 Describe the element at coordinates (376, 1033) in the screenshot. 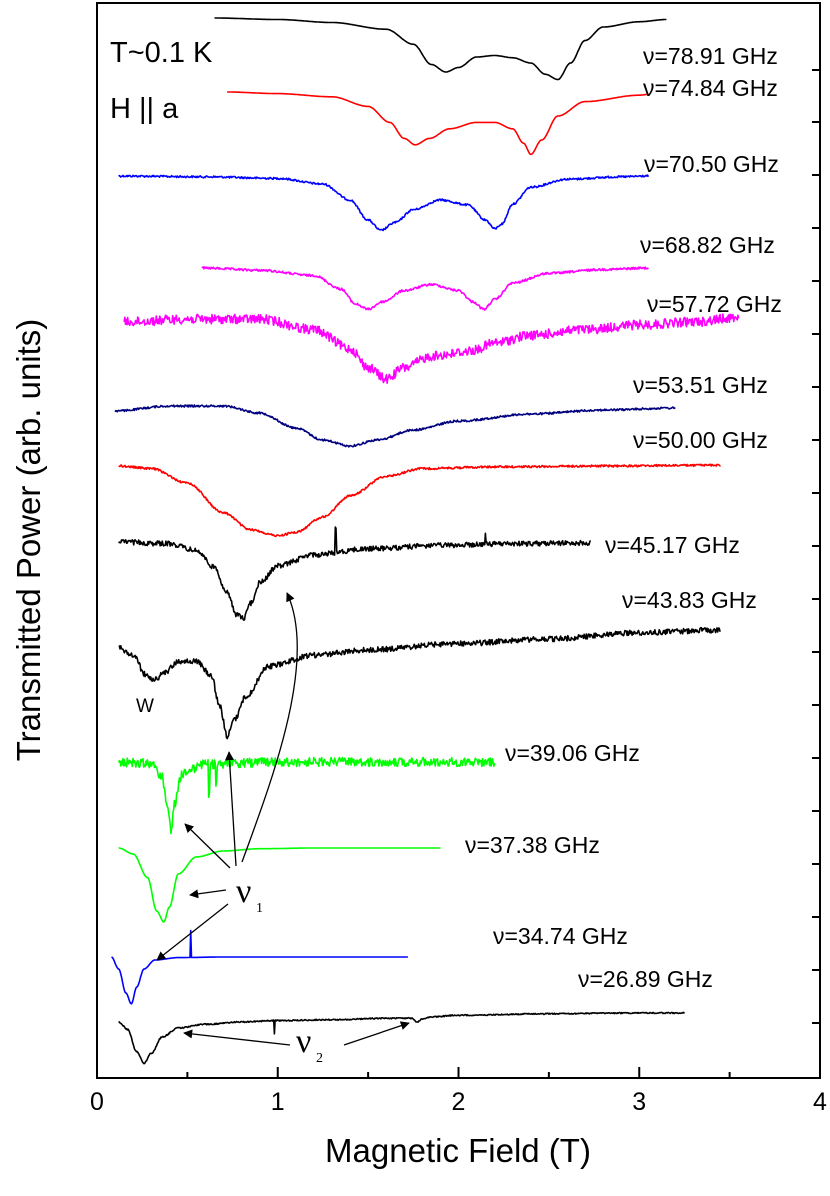

I see `nu2-arrow-right` at that location.